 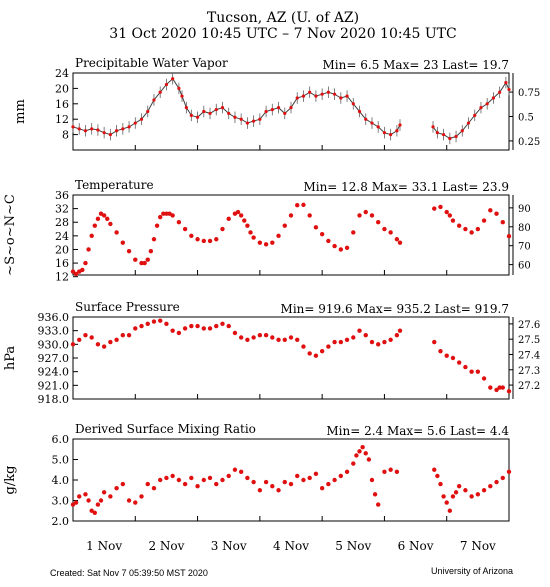 I want to click on y-axis-label: ~S~o~N~C, so click(x=10, y=235).